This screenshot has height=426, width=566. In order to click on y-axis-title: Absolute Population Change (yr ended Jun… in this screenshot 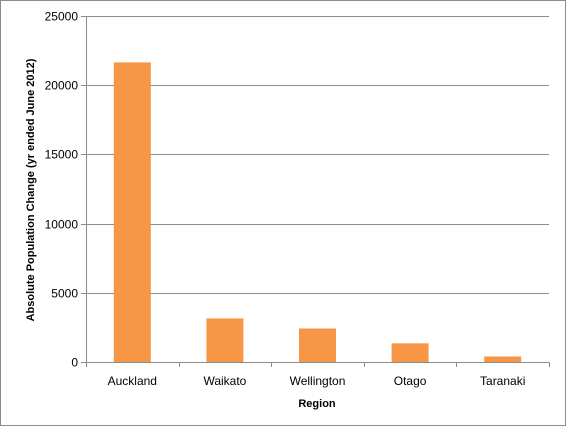, I will do `click(31, 189)`.